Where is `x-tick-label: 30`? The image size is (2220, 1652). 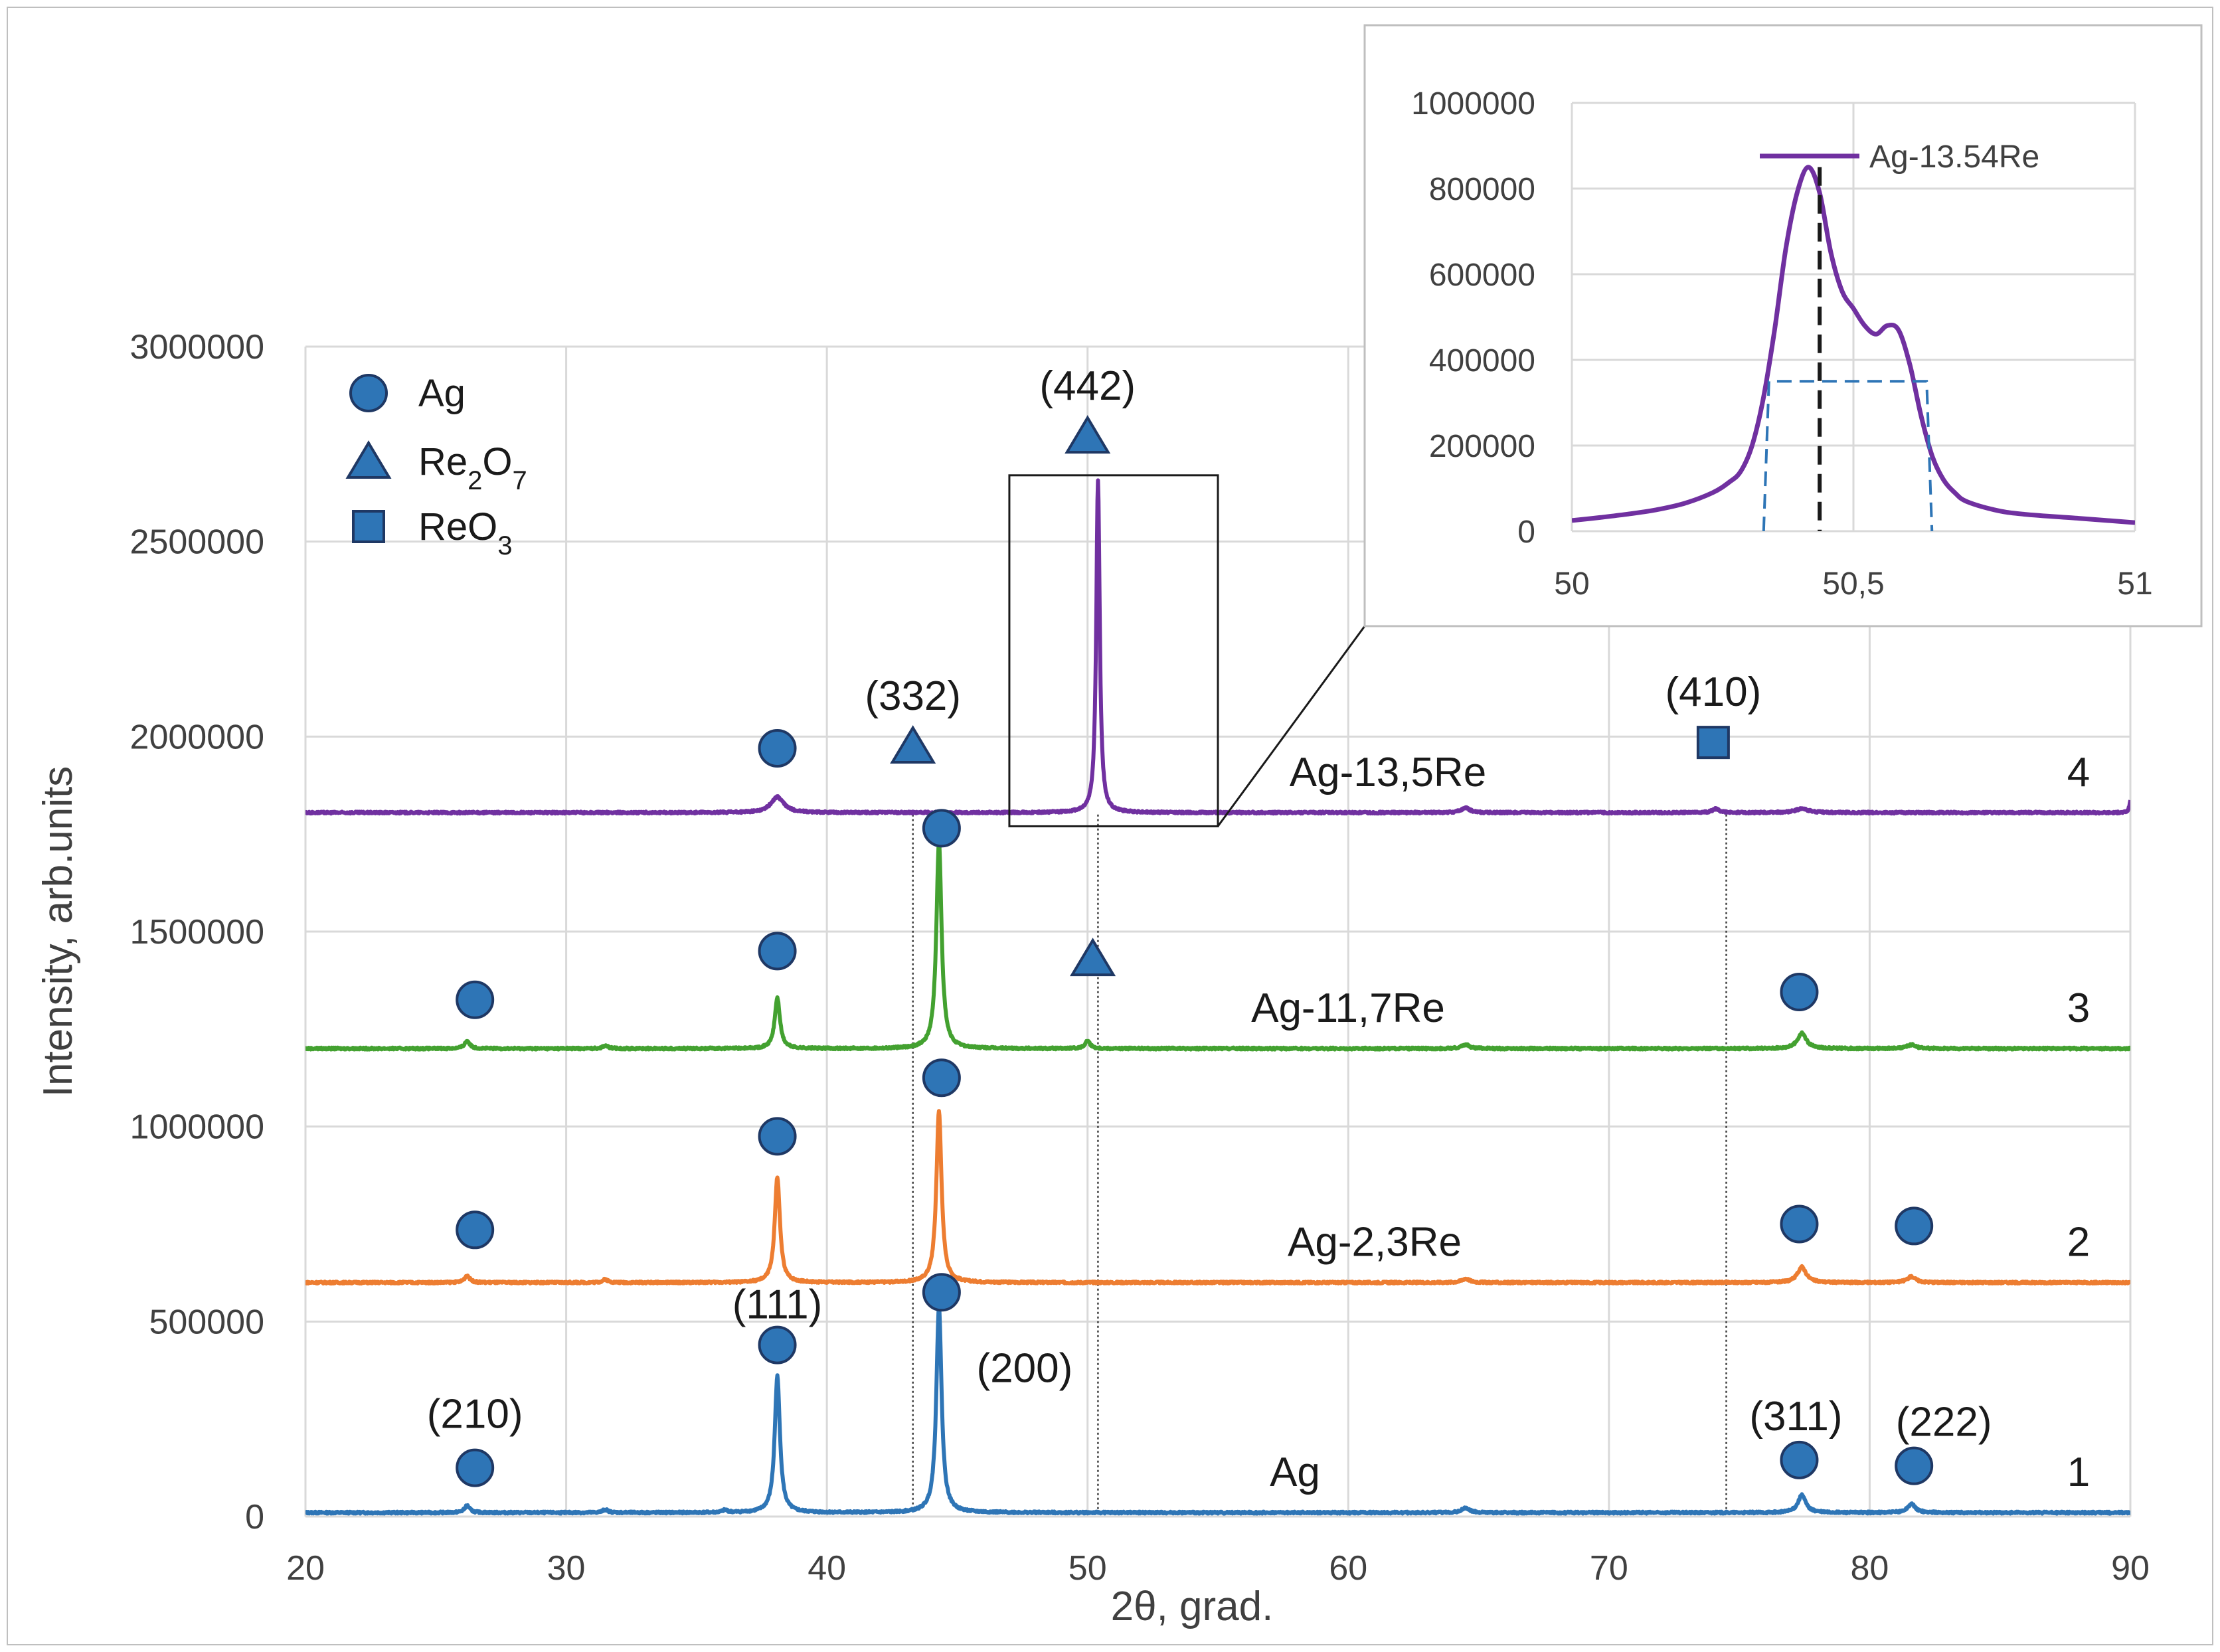
x-tick-label: 30 is located at coordinates (566, 1568).